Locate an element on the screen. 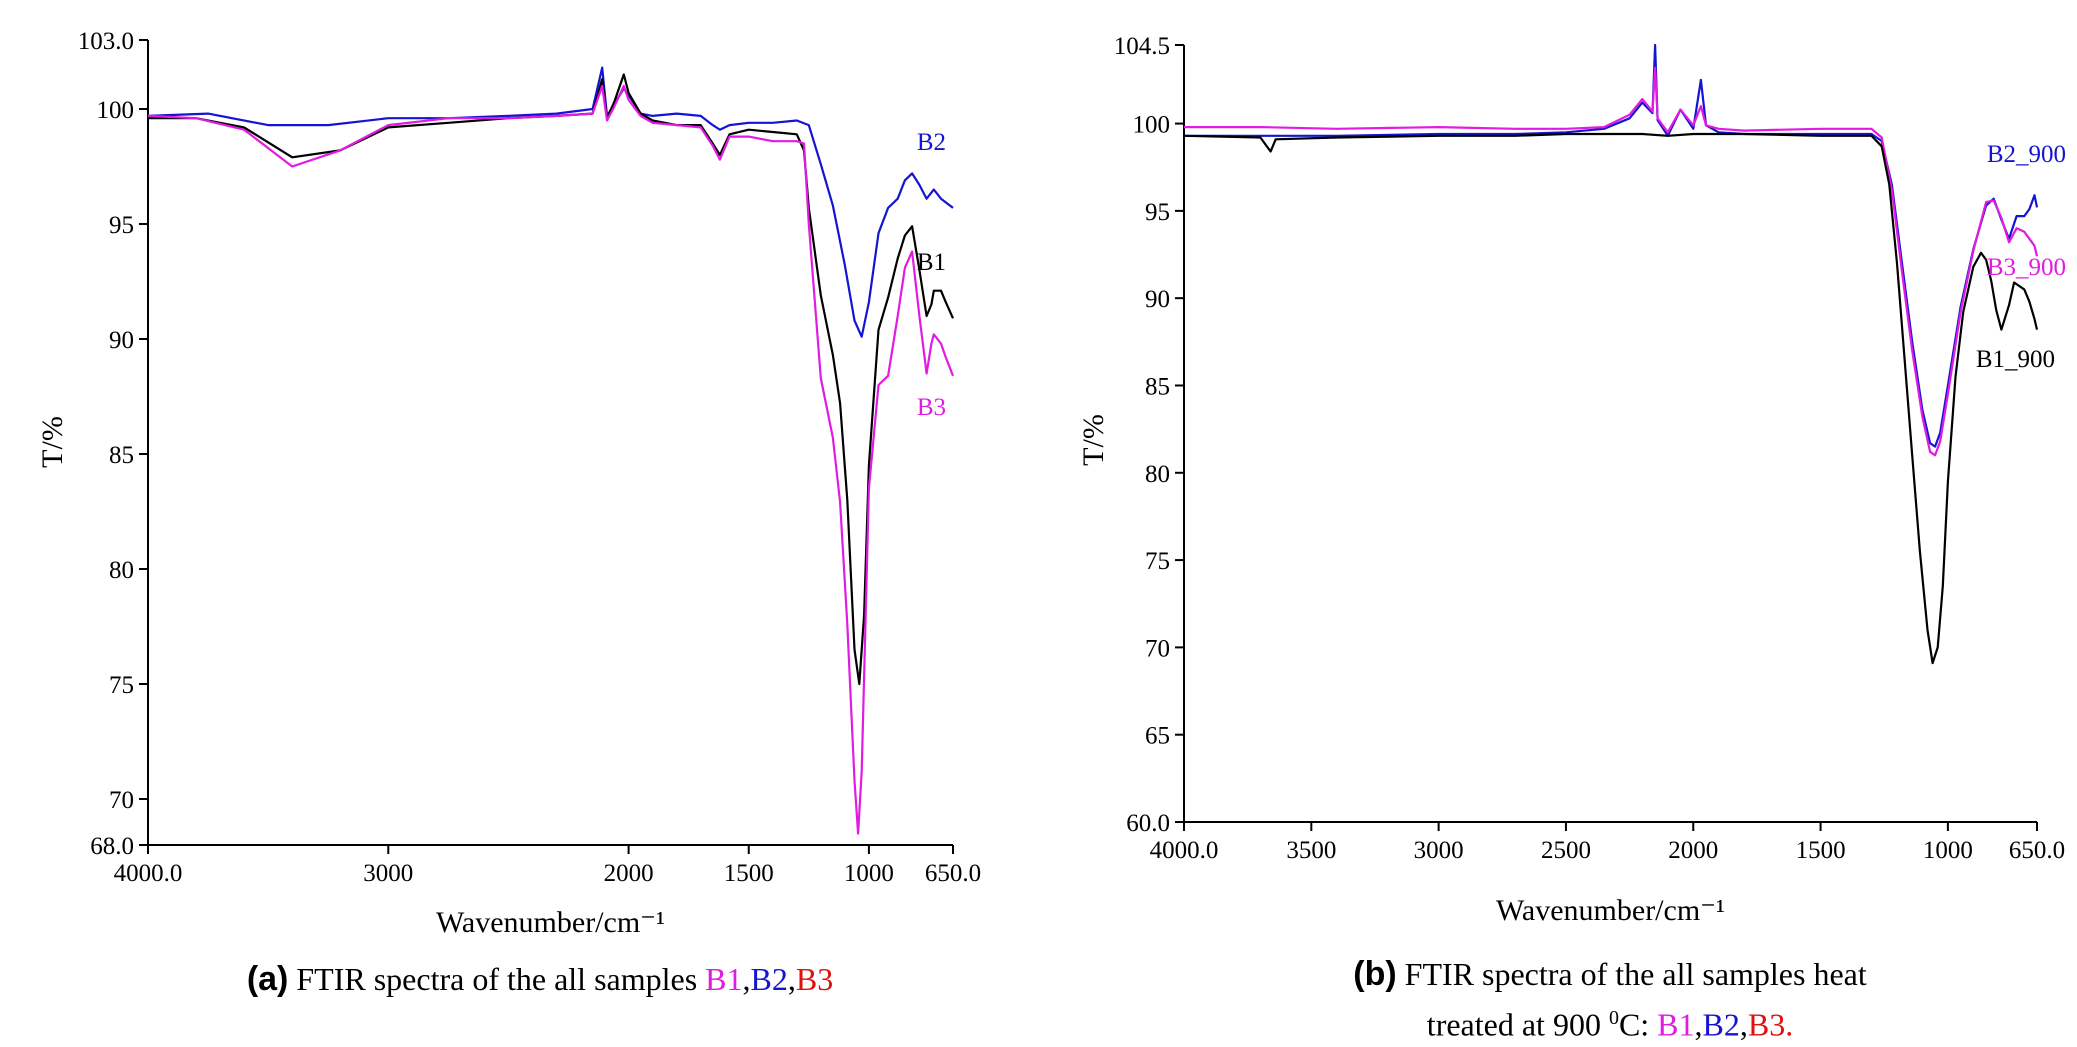 The height and width of the screenshot is (1047, 2077). caption-b-degree: 0 is located at coordinates (1613, 1018).